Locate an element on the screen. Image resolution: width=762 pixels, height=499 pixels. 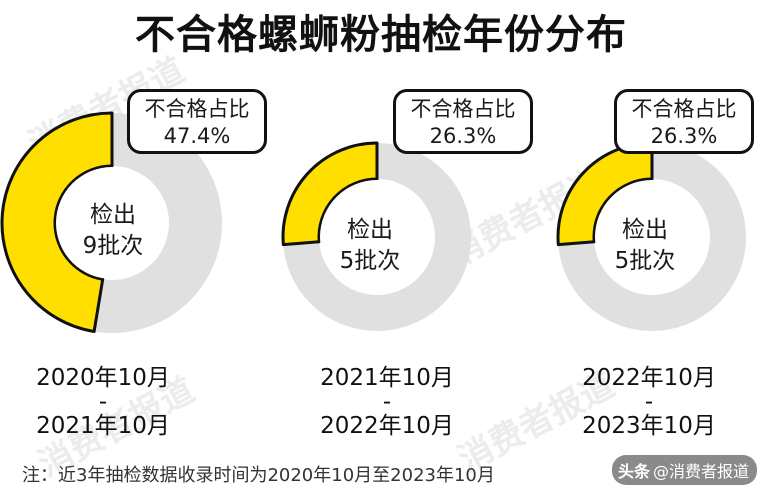
source-platform: 头条 is located at coordinates (634, 471).